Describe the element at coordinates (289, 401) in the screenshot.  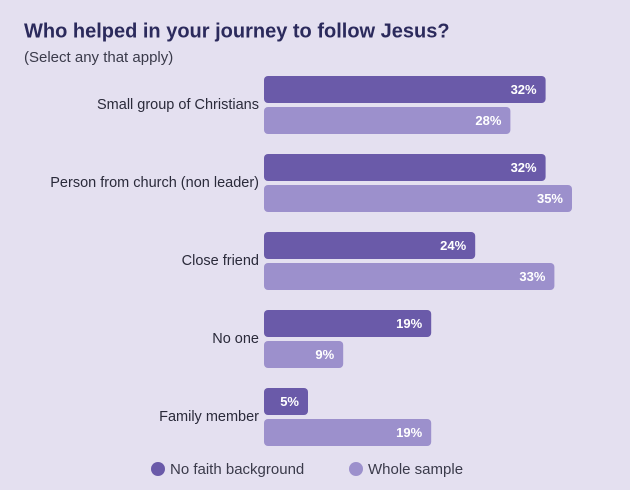
I see `value-label: 5%` at that location.